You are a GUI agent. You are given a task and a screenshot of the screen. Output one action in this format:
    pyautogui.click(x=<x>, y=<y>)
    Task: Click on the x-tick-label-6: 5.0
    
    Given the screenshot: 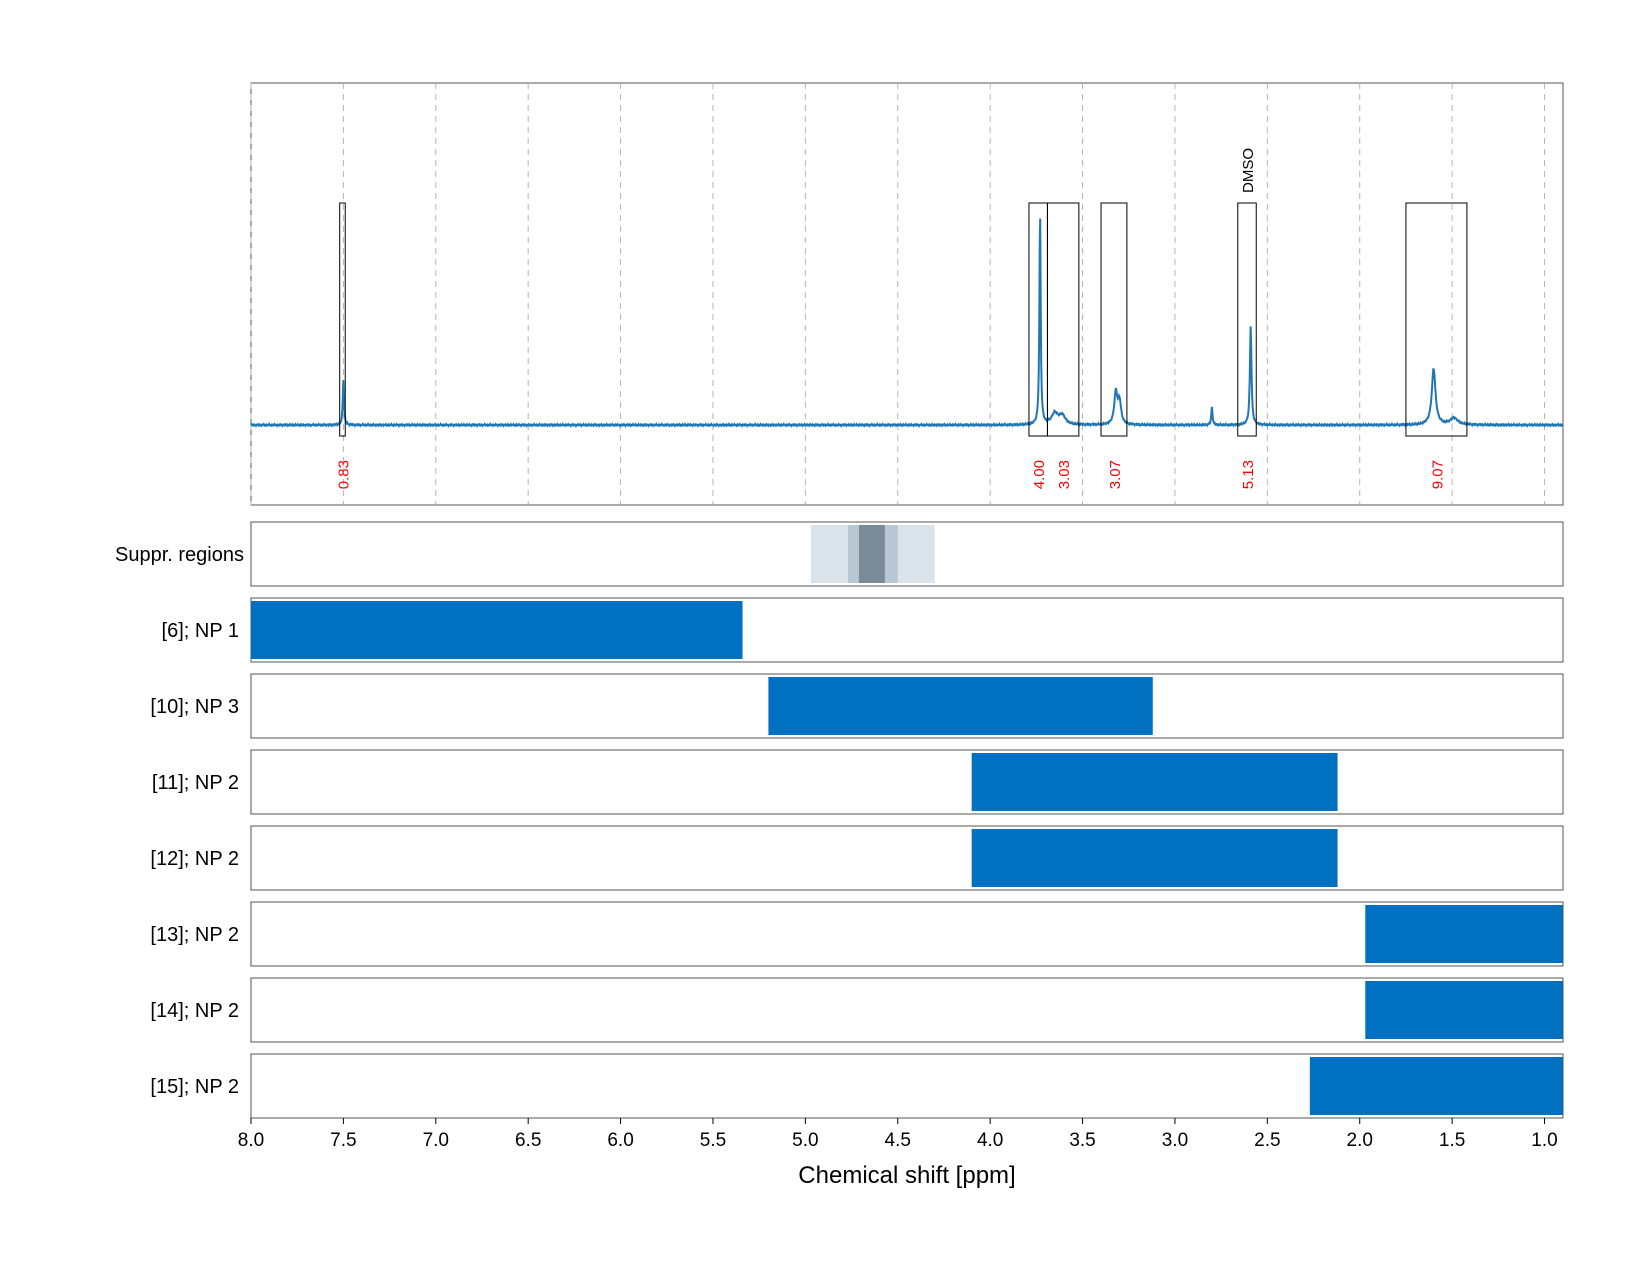 What is the action you would take?
    pyautogui.click(x=805, y=1140)
    